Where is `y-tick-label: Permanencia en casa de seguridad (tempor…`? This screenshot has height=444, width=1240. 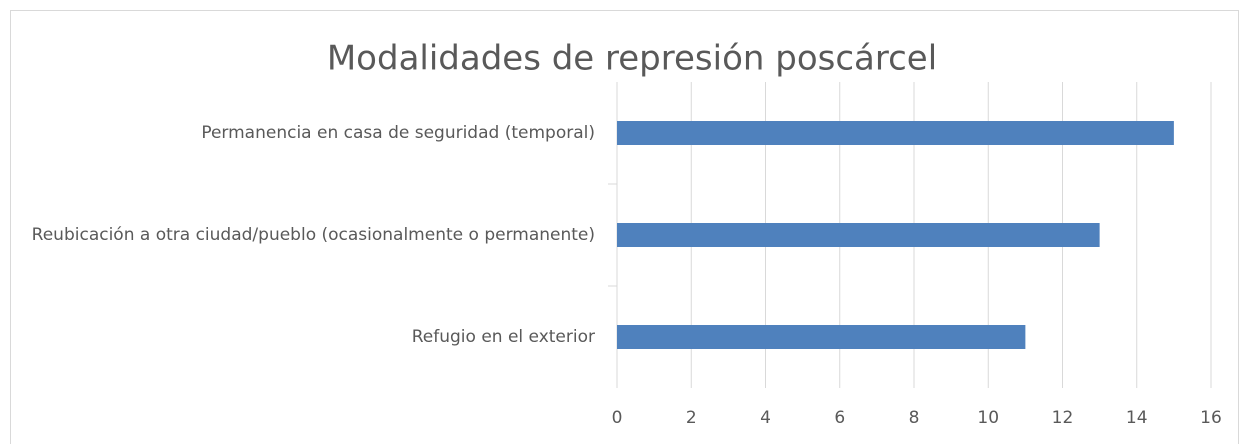 y-tick-label: Permanencia en casa de seguridad (tempor… is located at coordinates (398, 133).